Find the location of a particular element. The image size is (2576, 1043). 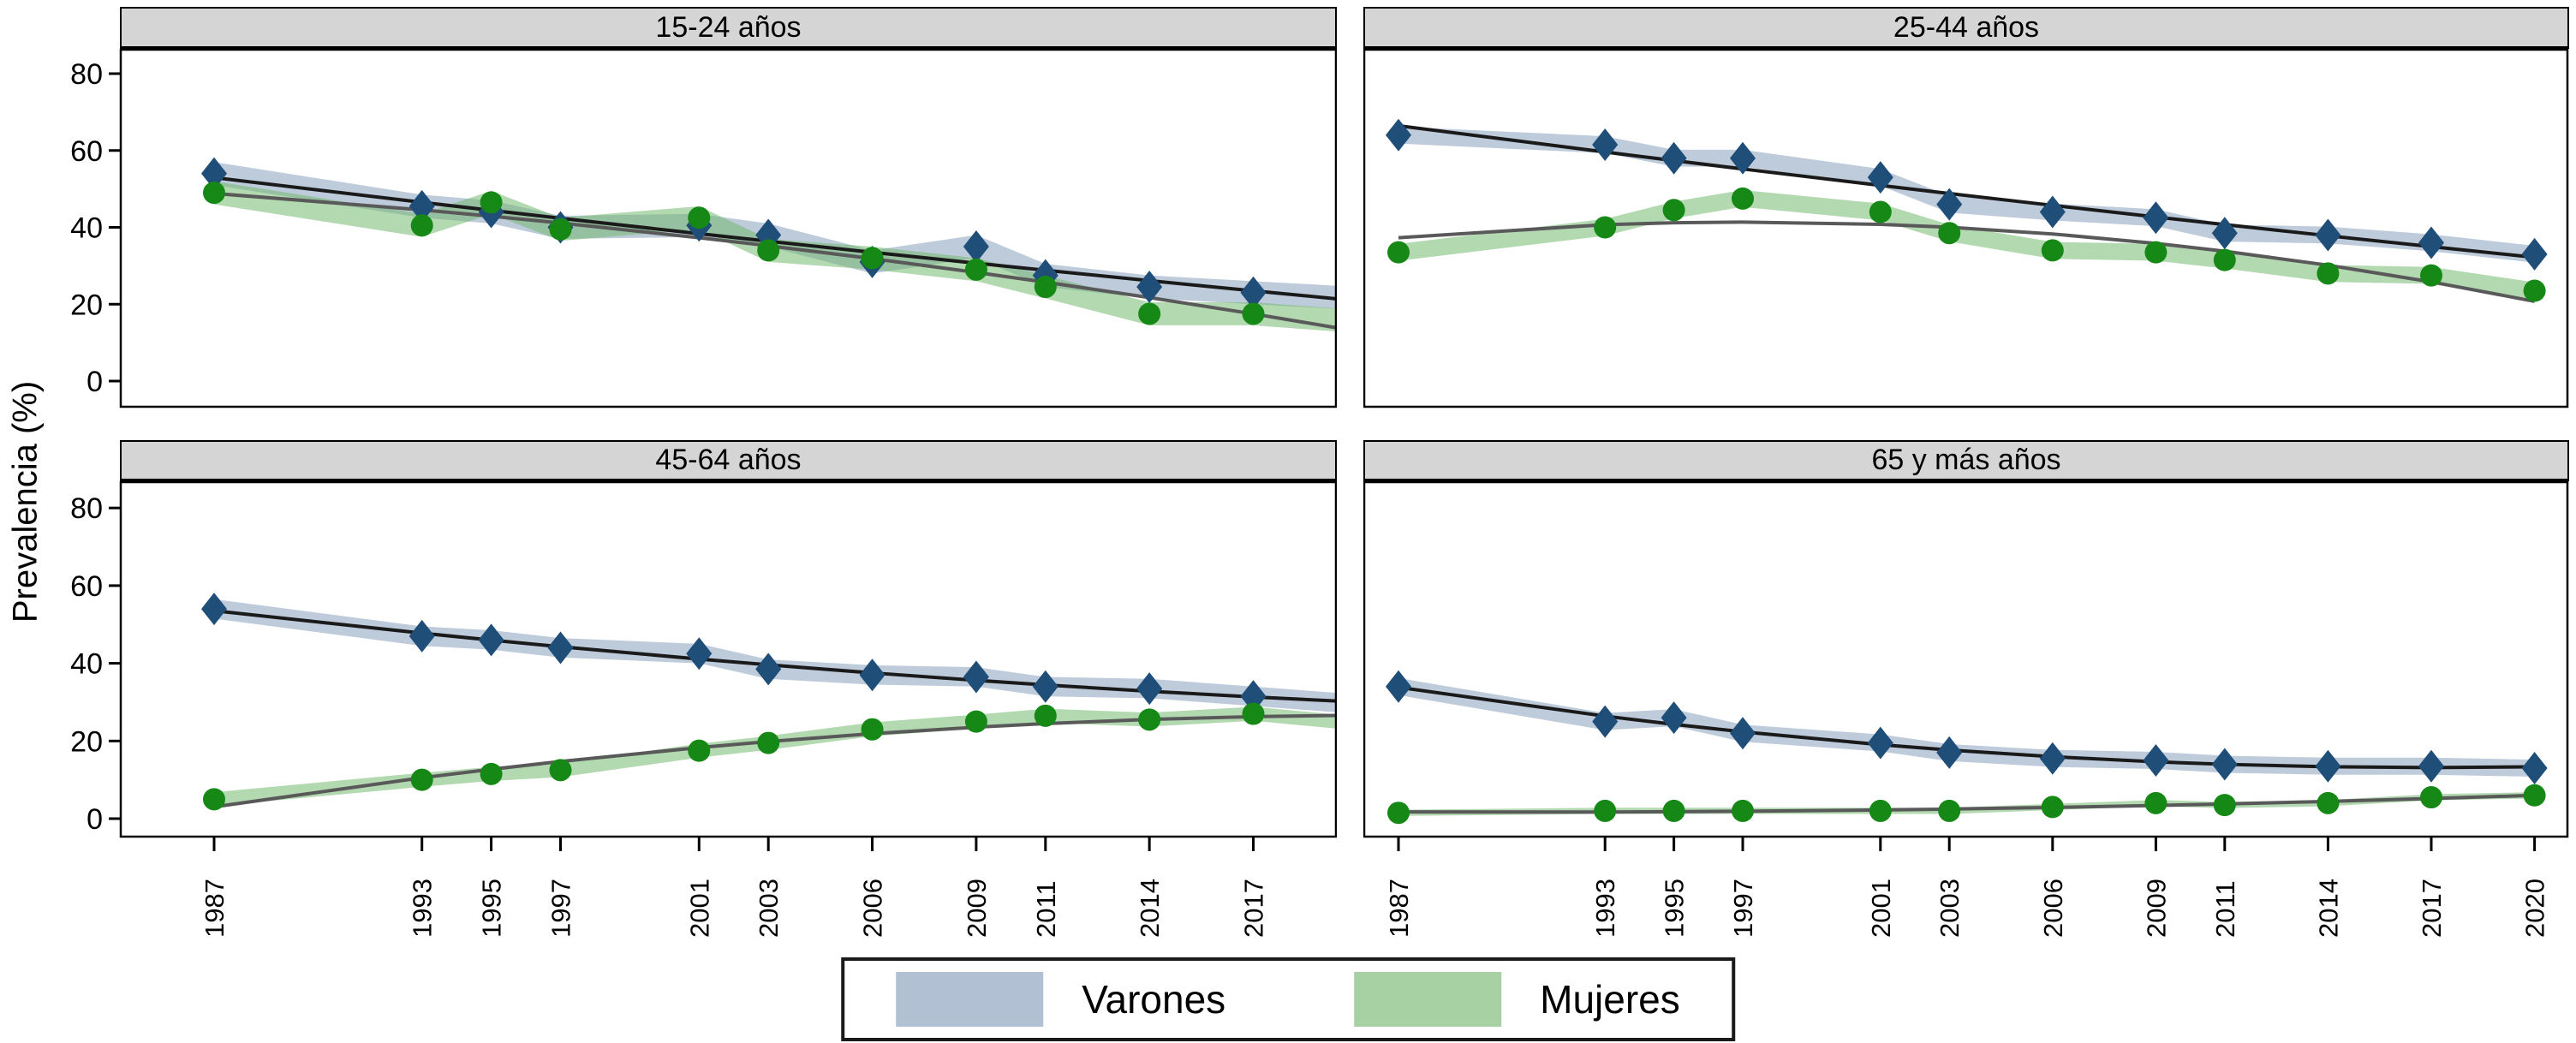

panel-title: 45-64 años is located at coordinates (728, 460).